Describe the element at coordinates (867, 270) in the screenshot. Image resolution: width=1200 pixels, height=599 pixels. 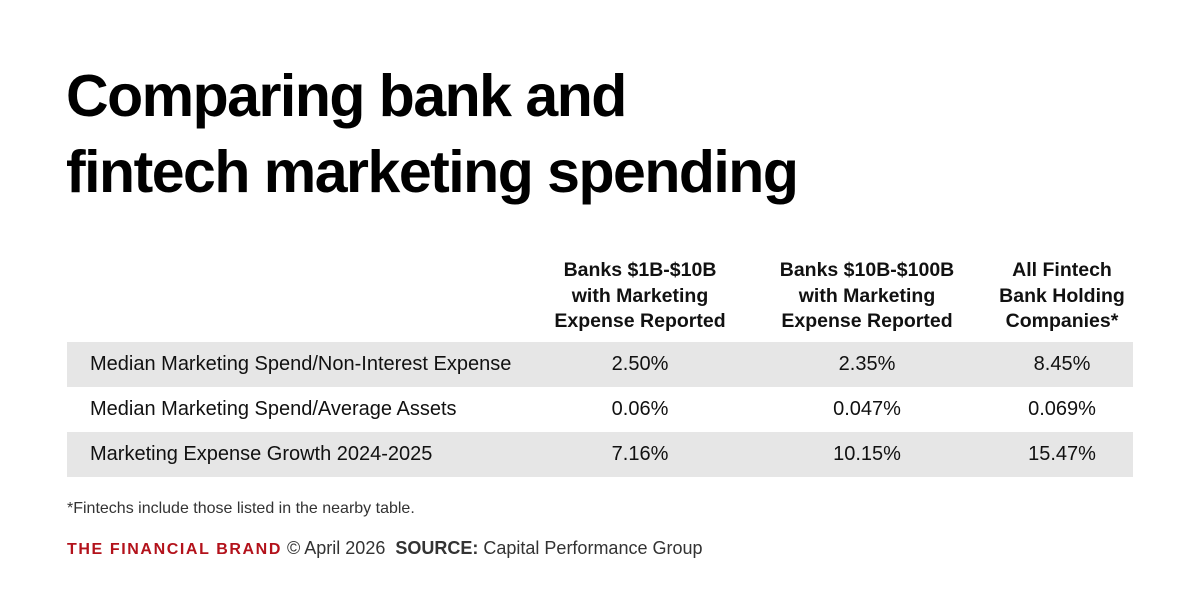
I see `column-header-line: Banks $10B-$100B` at that location.